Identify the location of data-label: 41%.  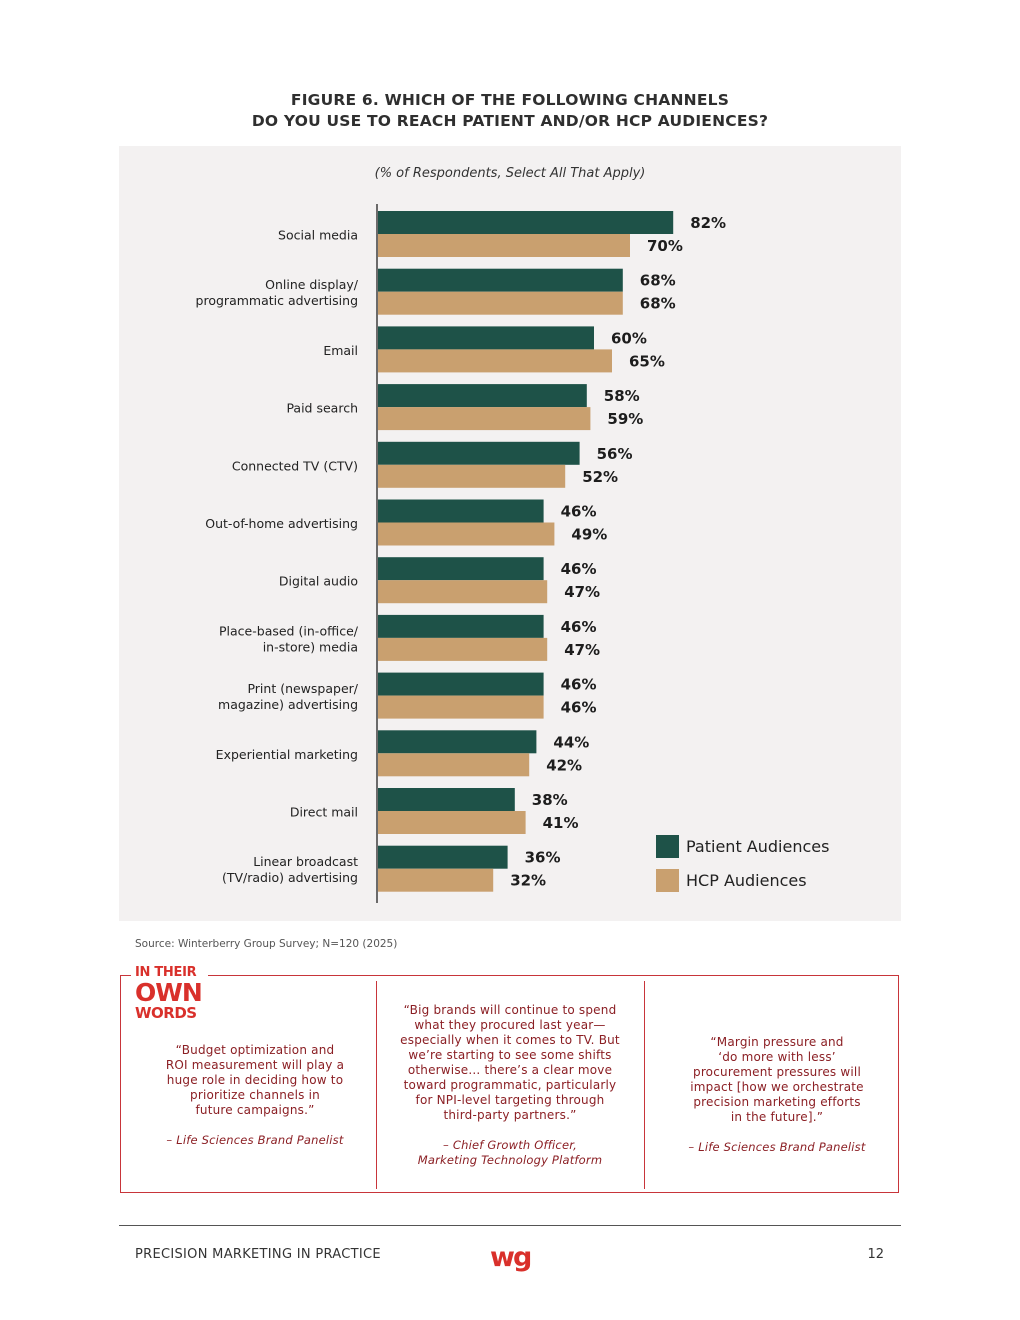
(561, 823).